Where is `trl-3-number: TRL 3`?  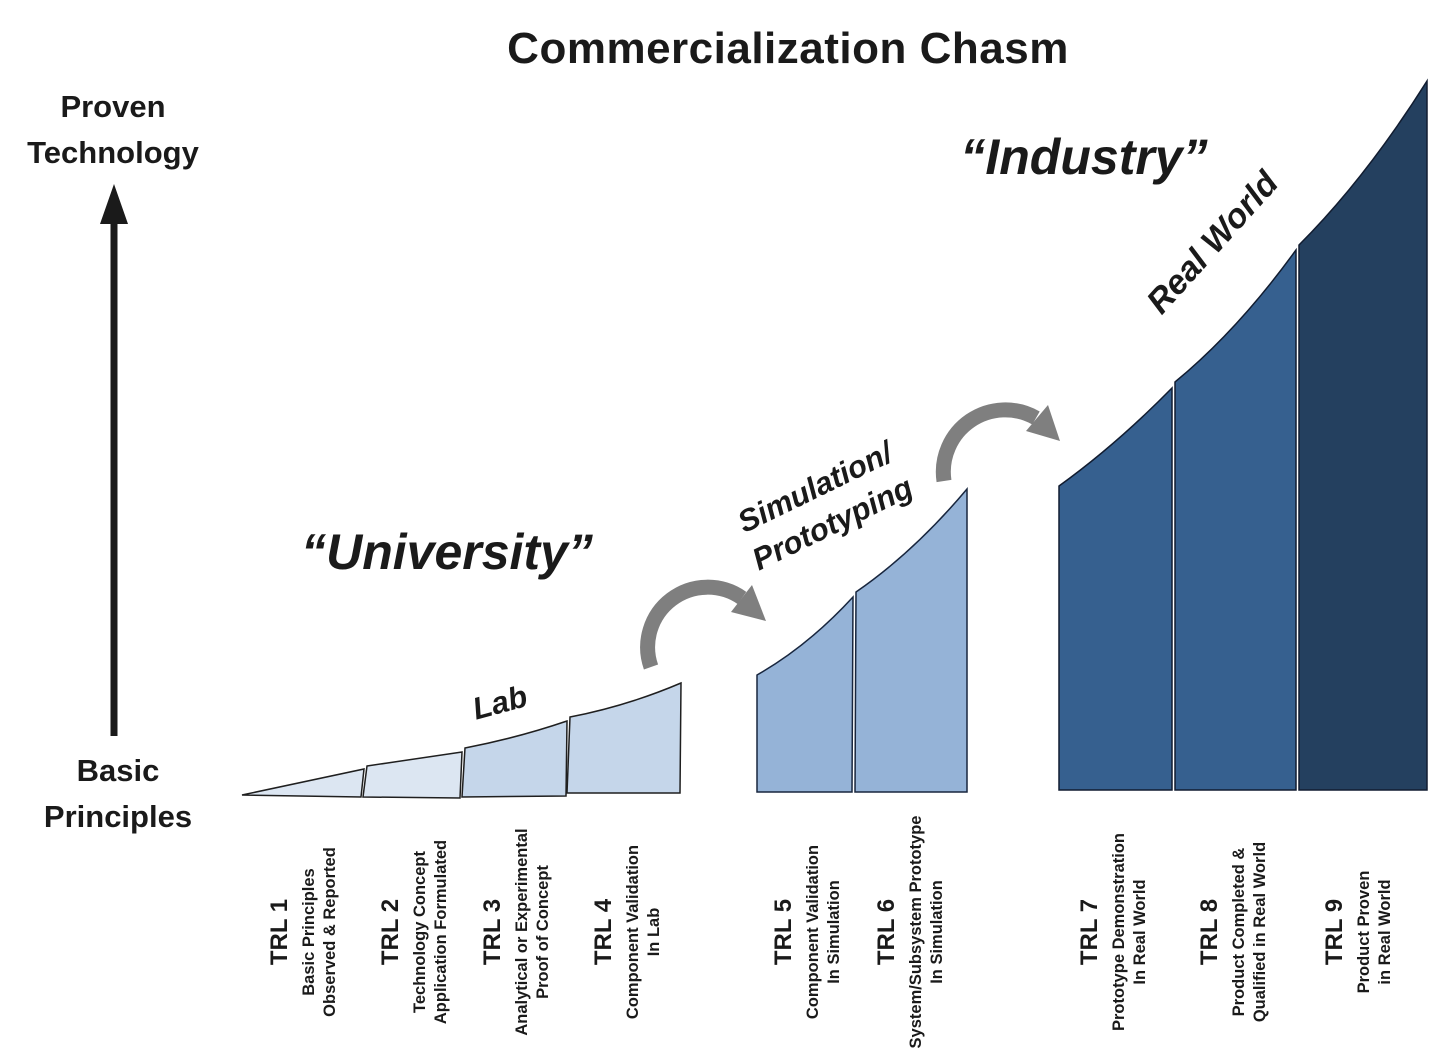 trl-3-number: TRL 3 is located at coordinates (492, 932).